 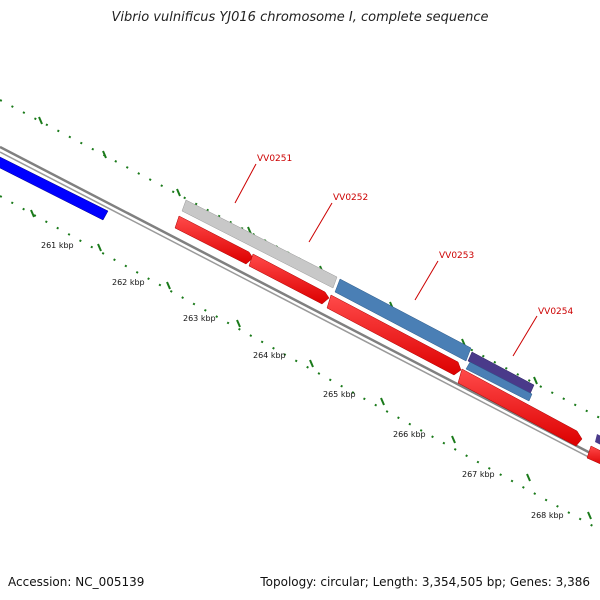 What do you see at coordinates (54, 186) in the screenshot?
I see `gene-feature-blue` at bounding box center [54, 186].